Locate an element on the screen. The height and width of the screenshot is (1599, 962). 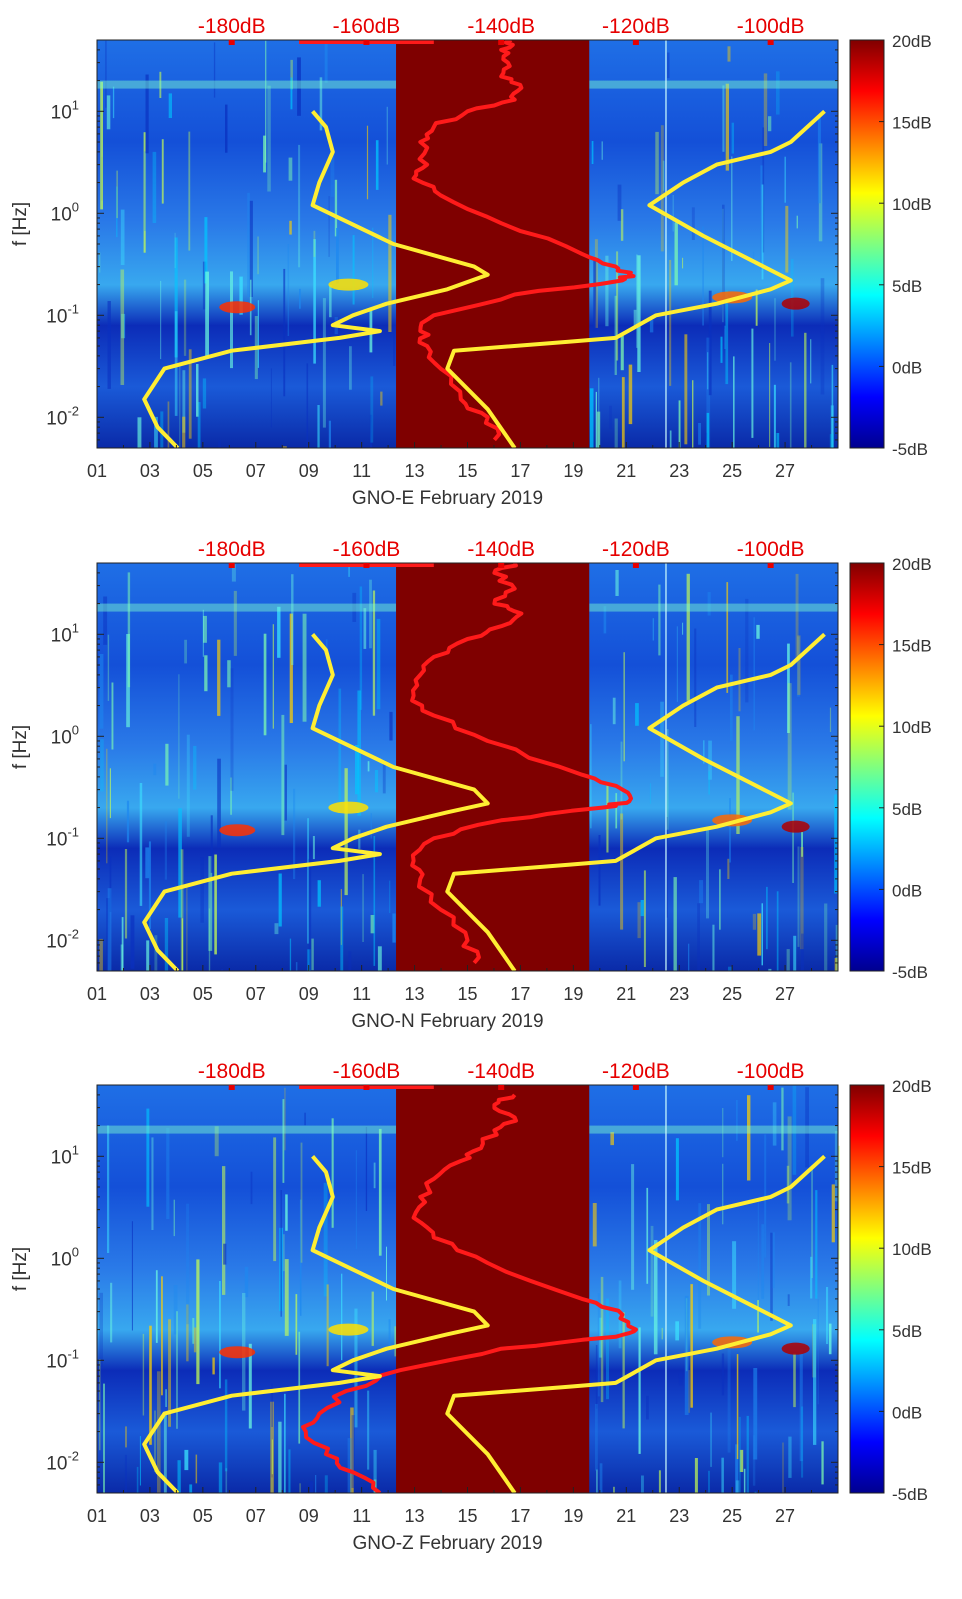
yellow-model-curve is located at coordinates (316, 279).